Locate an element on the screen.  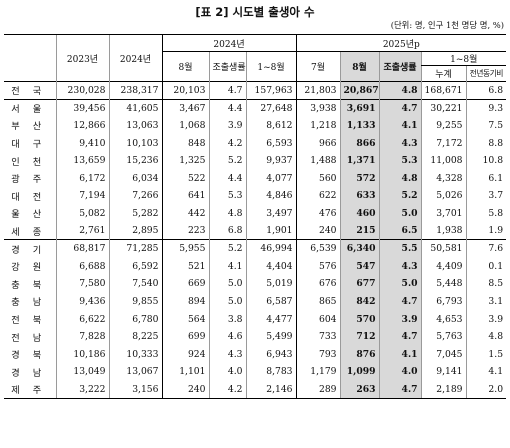
cell-yoy: 6.1 is located at coordinates (486, 178).